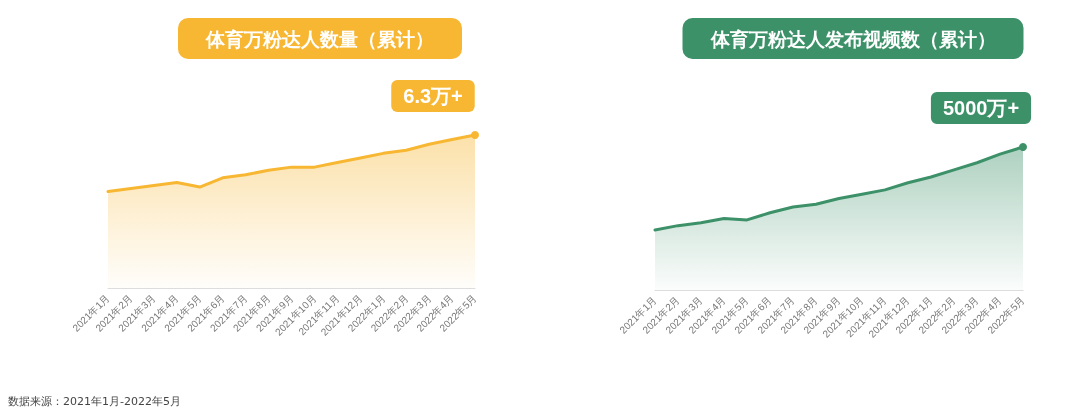 The width and height of the screenshot is (1080, 414). Describe the element at coordinates (319, 38) in the screenshot. I see `chart-title: 体育万粉达人数量（累计）` at that location.